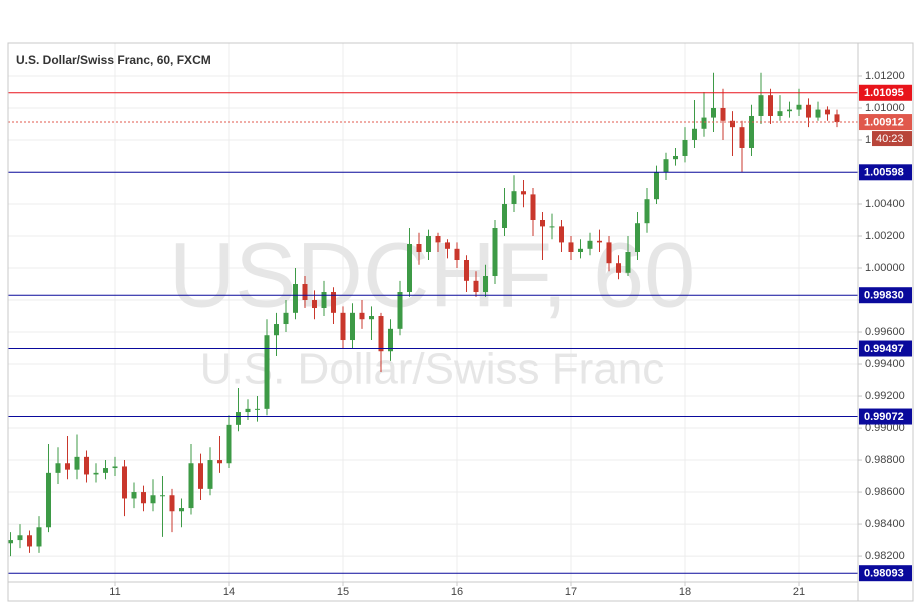 Image resolution: width=915 pixels, height=609 pixels. Describe the element at coordinates (343, 592) in the screenshot. I see `x-tick-label: 15` at that location.